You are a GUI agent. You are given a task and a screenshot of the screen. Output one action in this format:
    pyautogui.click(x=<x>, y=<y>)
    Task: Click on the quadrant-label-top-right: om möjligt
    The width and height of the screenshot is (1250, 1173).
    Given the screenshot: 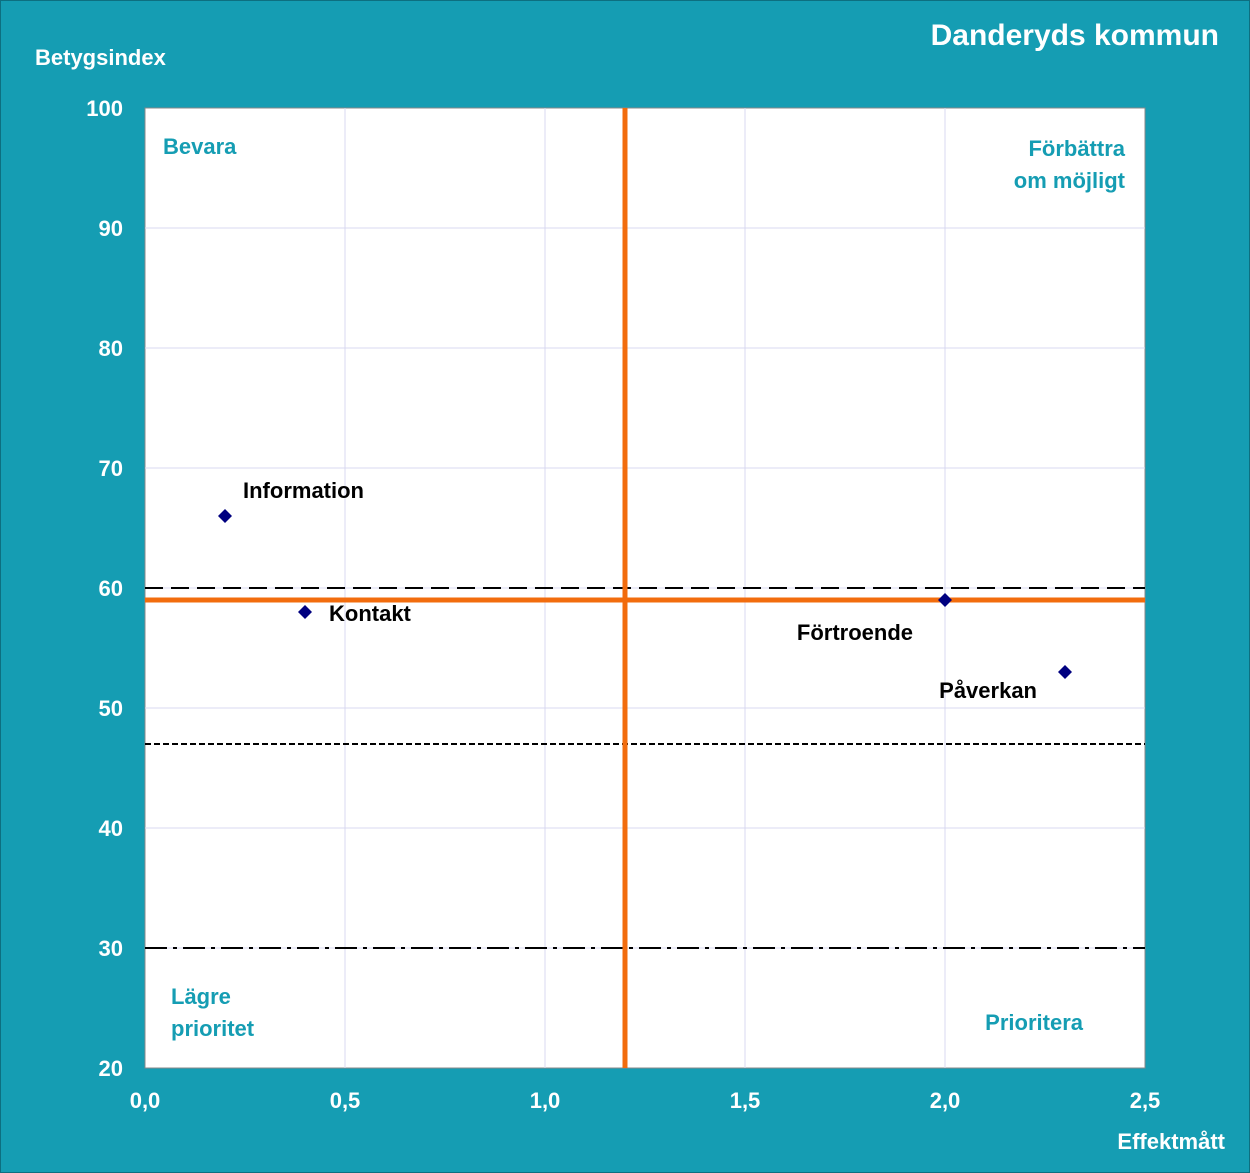 What is the action you would take?
    pyautogui.click(x=1070, y=180)
    